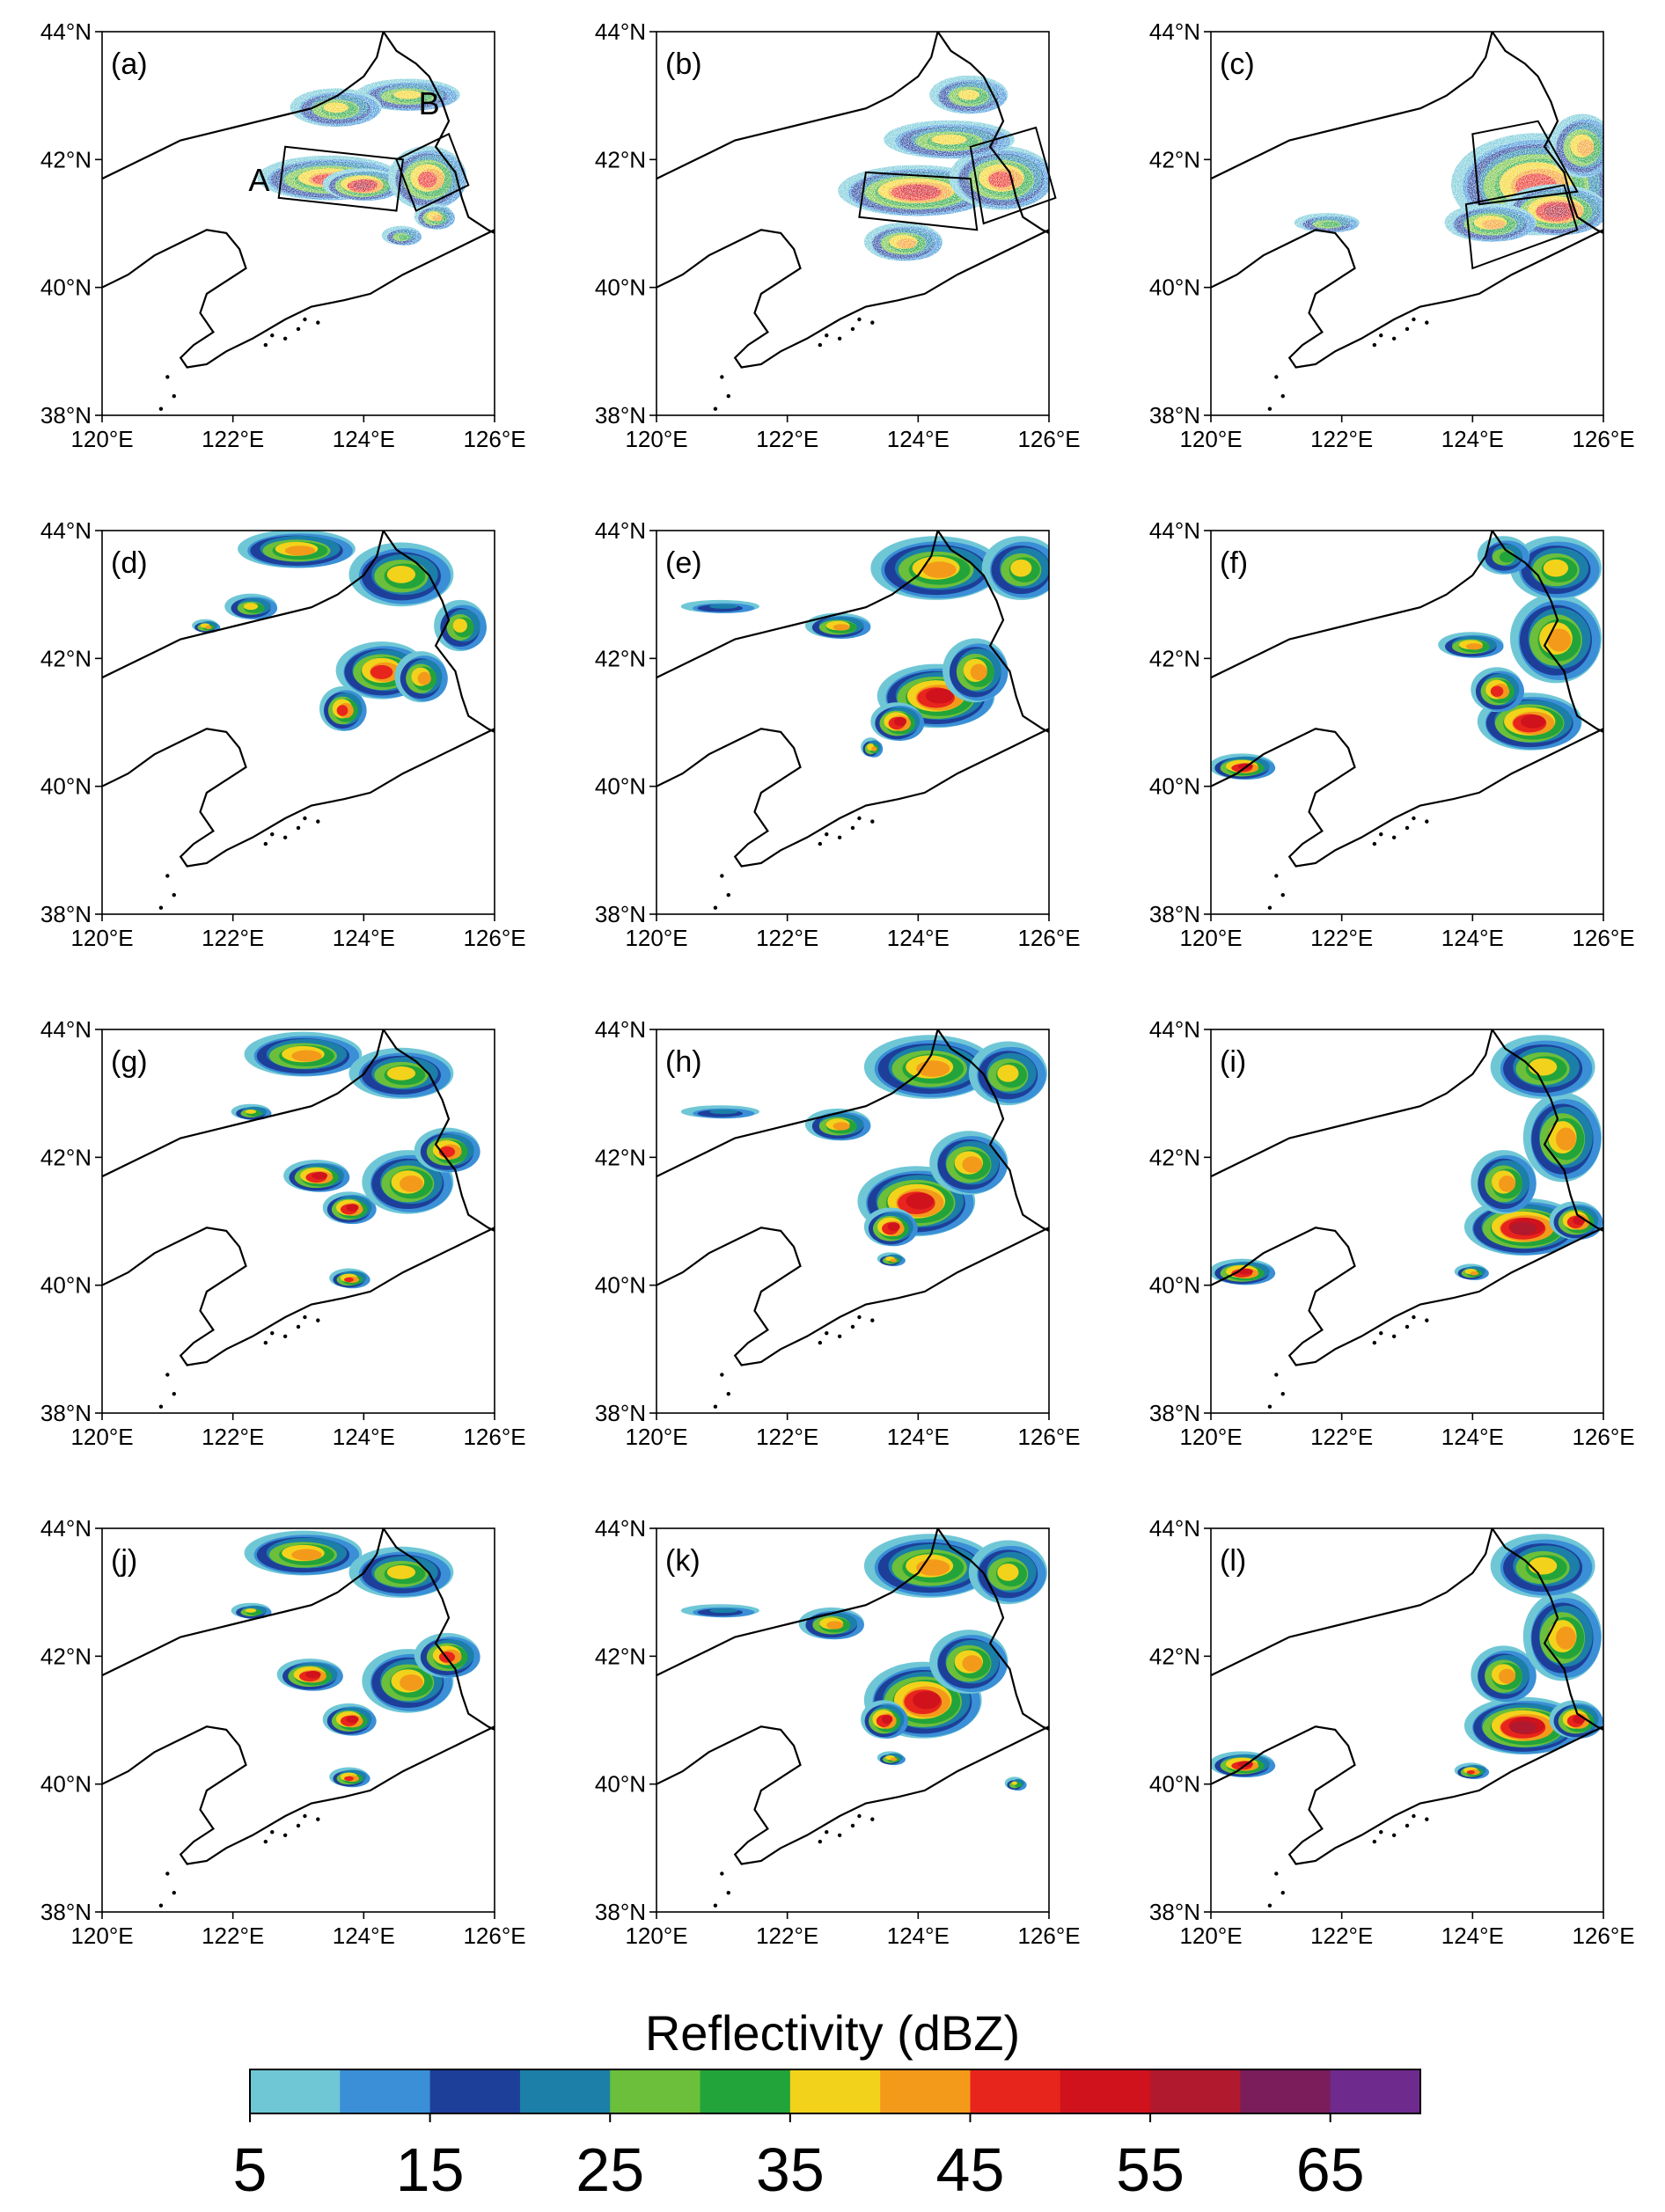 The image size is (1665, 2212). I want to click on panel-label: (k), so click(682, 1561).